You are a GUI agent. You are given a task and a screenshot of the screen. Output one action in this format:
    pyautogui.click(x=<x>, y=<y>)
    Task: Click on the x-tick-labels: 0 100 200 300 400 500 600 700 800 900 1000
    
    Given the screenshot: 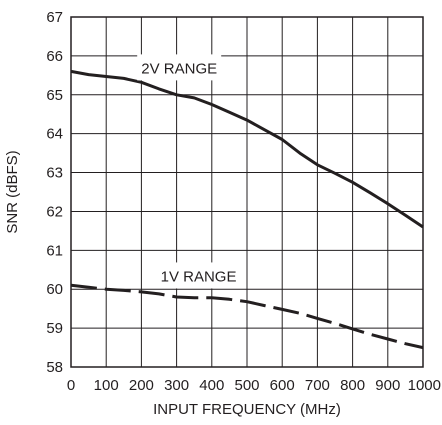 What is the action you would take?
    pyautogui.click(x=254, y=385)
    